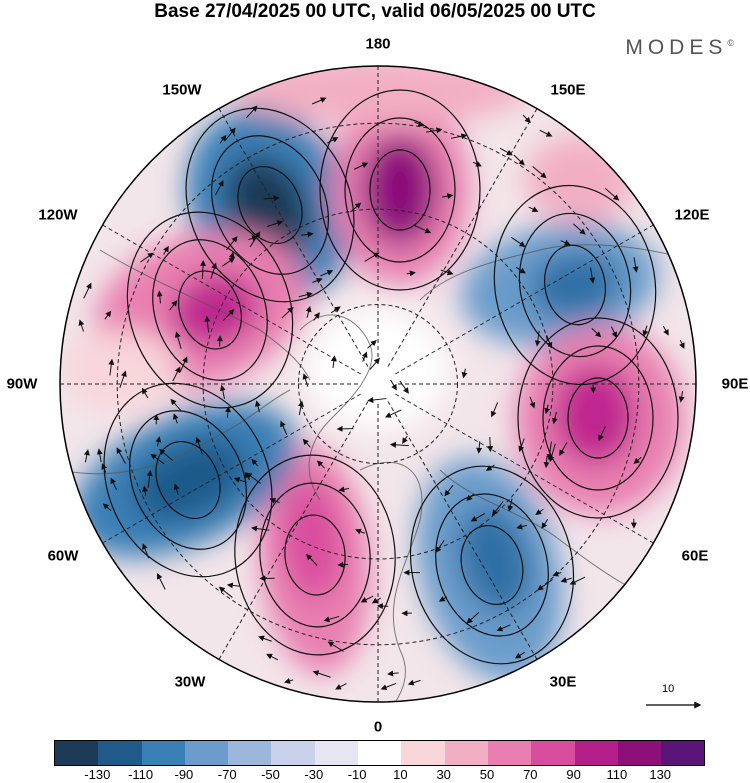  What do you see at coordinates (692, 215) in the screenshot?
I see `longitude-label: 120E` at bounding box center [692, 215].